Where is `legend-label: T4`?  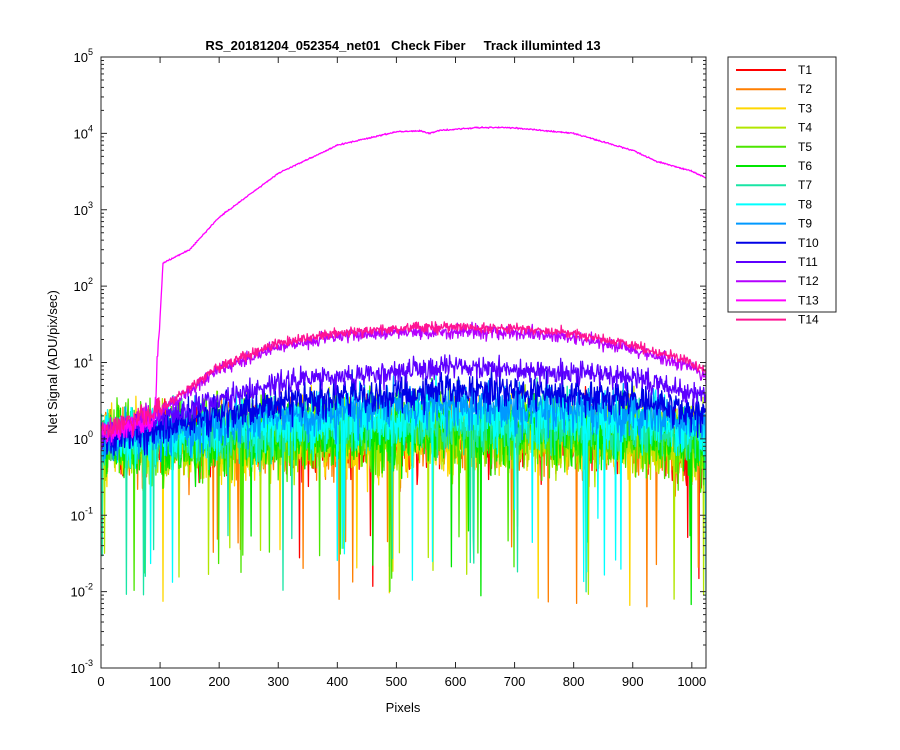
legend-label: T4 is located at coordinates (805, 128).